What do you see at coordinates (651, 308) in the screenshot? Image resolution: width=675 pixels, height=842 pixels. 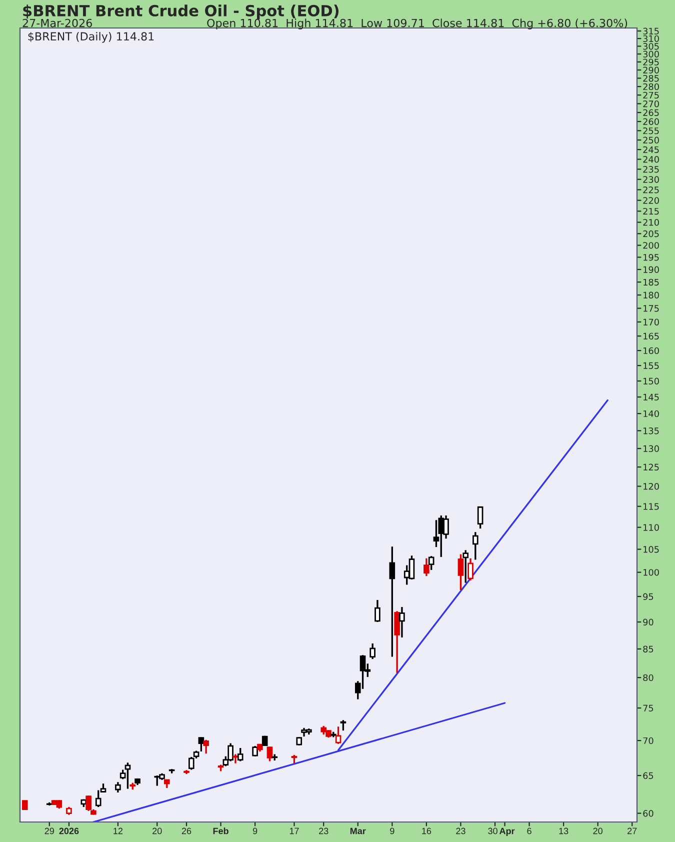 I see `y-tick-label: 175` at bounding box center [651, 308].